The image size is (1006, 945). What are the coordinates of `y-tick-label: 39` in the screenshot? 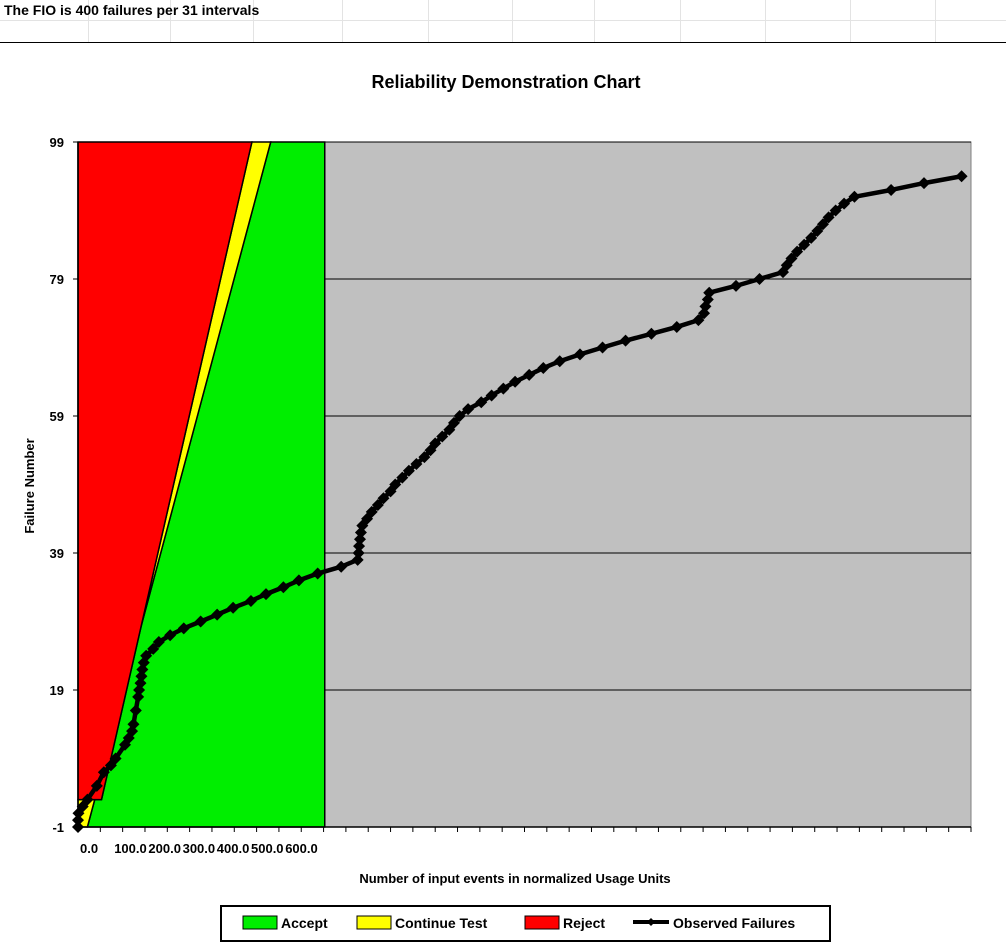 It's located at (57, 553).